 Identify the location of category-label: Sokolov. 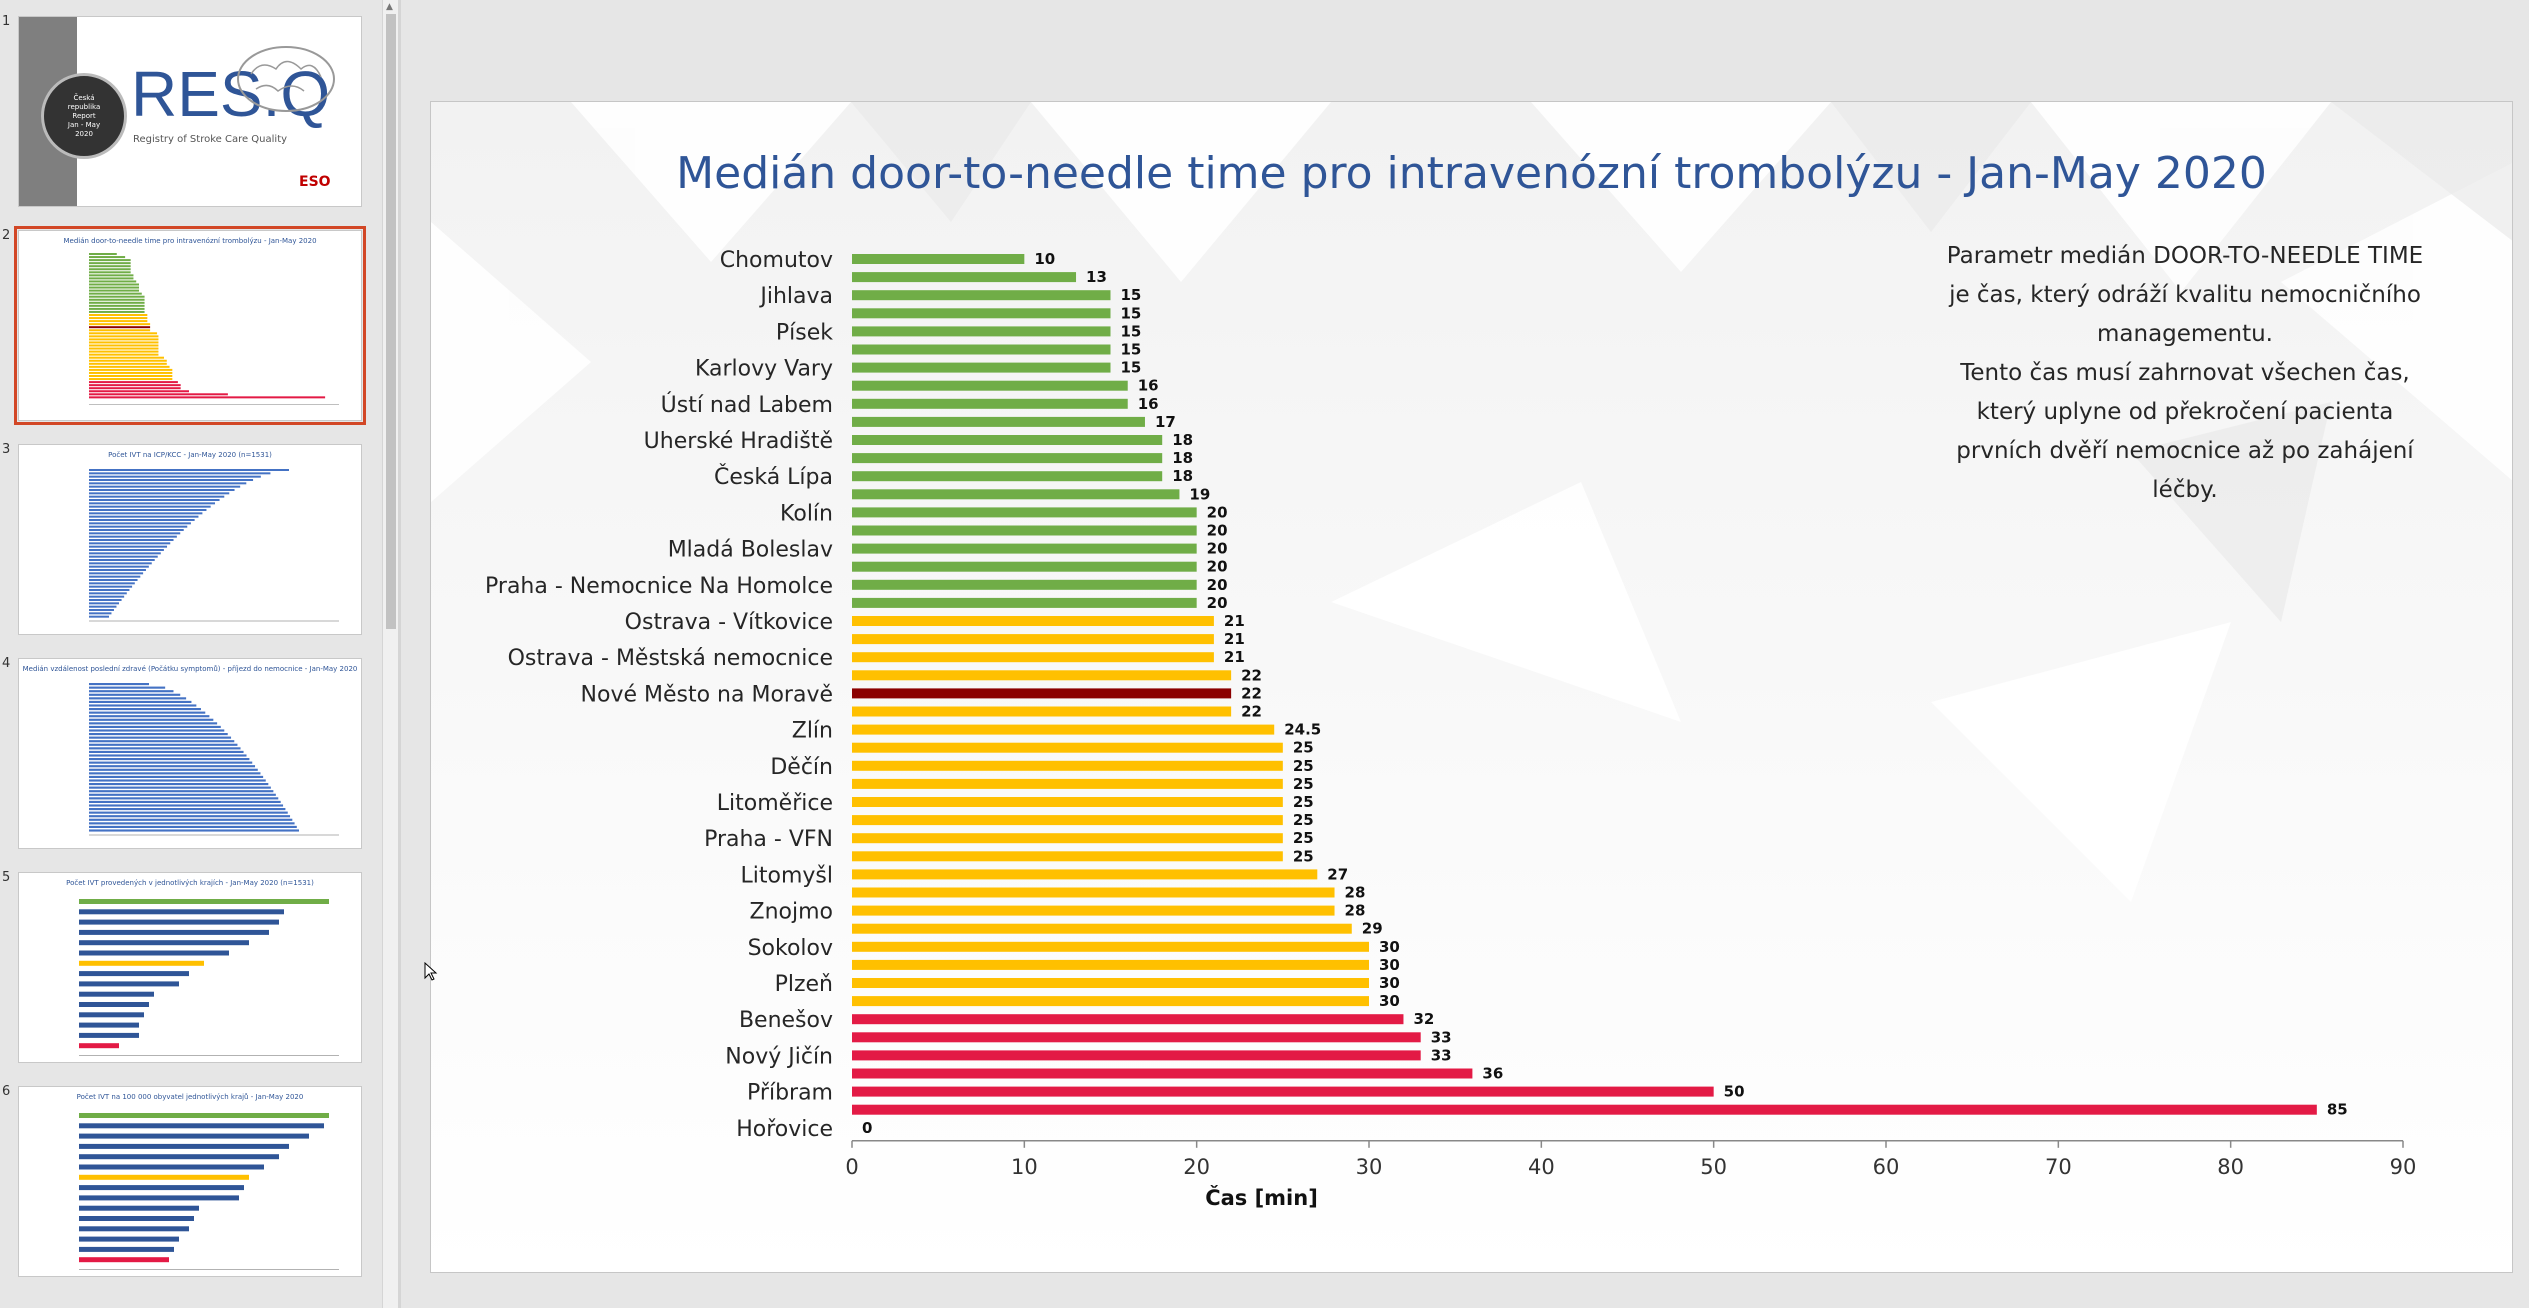
(790, 948).